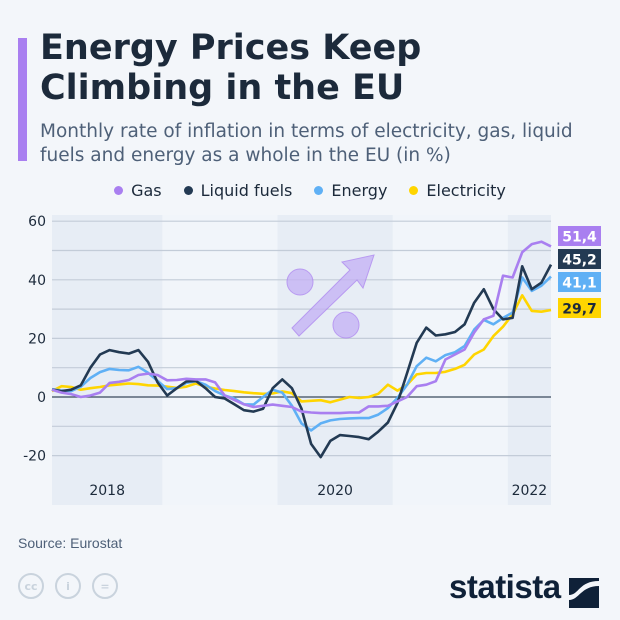  I want to click on legend-label: Energy, so click(359, 190).